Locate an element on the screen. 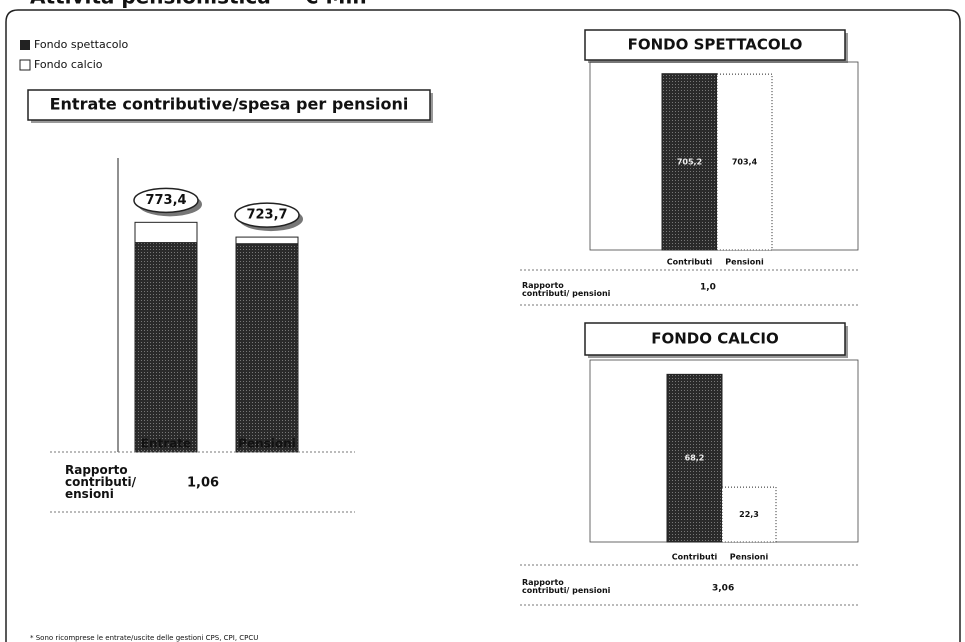  total-label: 773,4 is located at coordinates (165, 200).